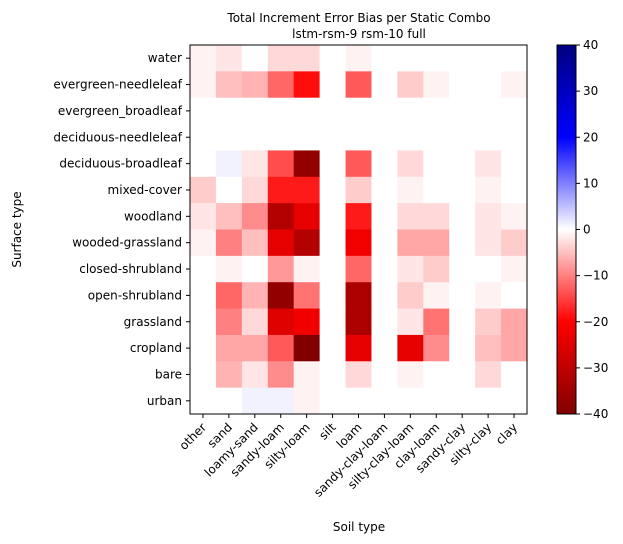 The height and width of the screenshot is (544, 623). I want to click on x-tick-label: other, so click(193, 436).